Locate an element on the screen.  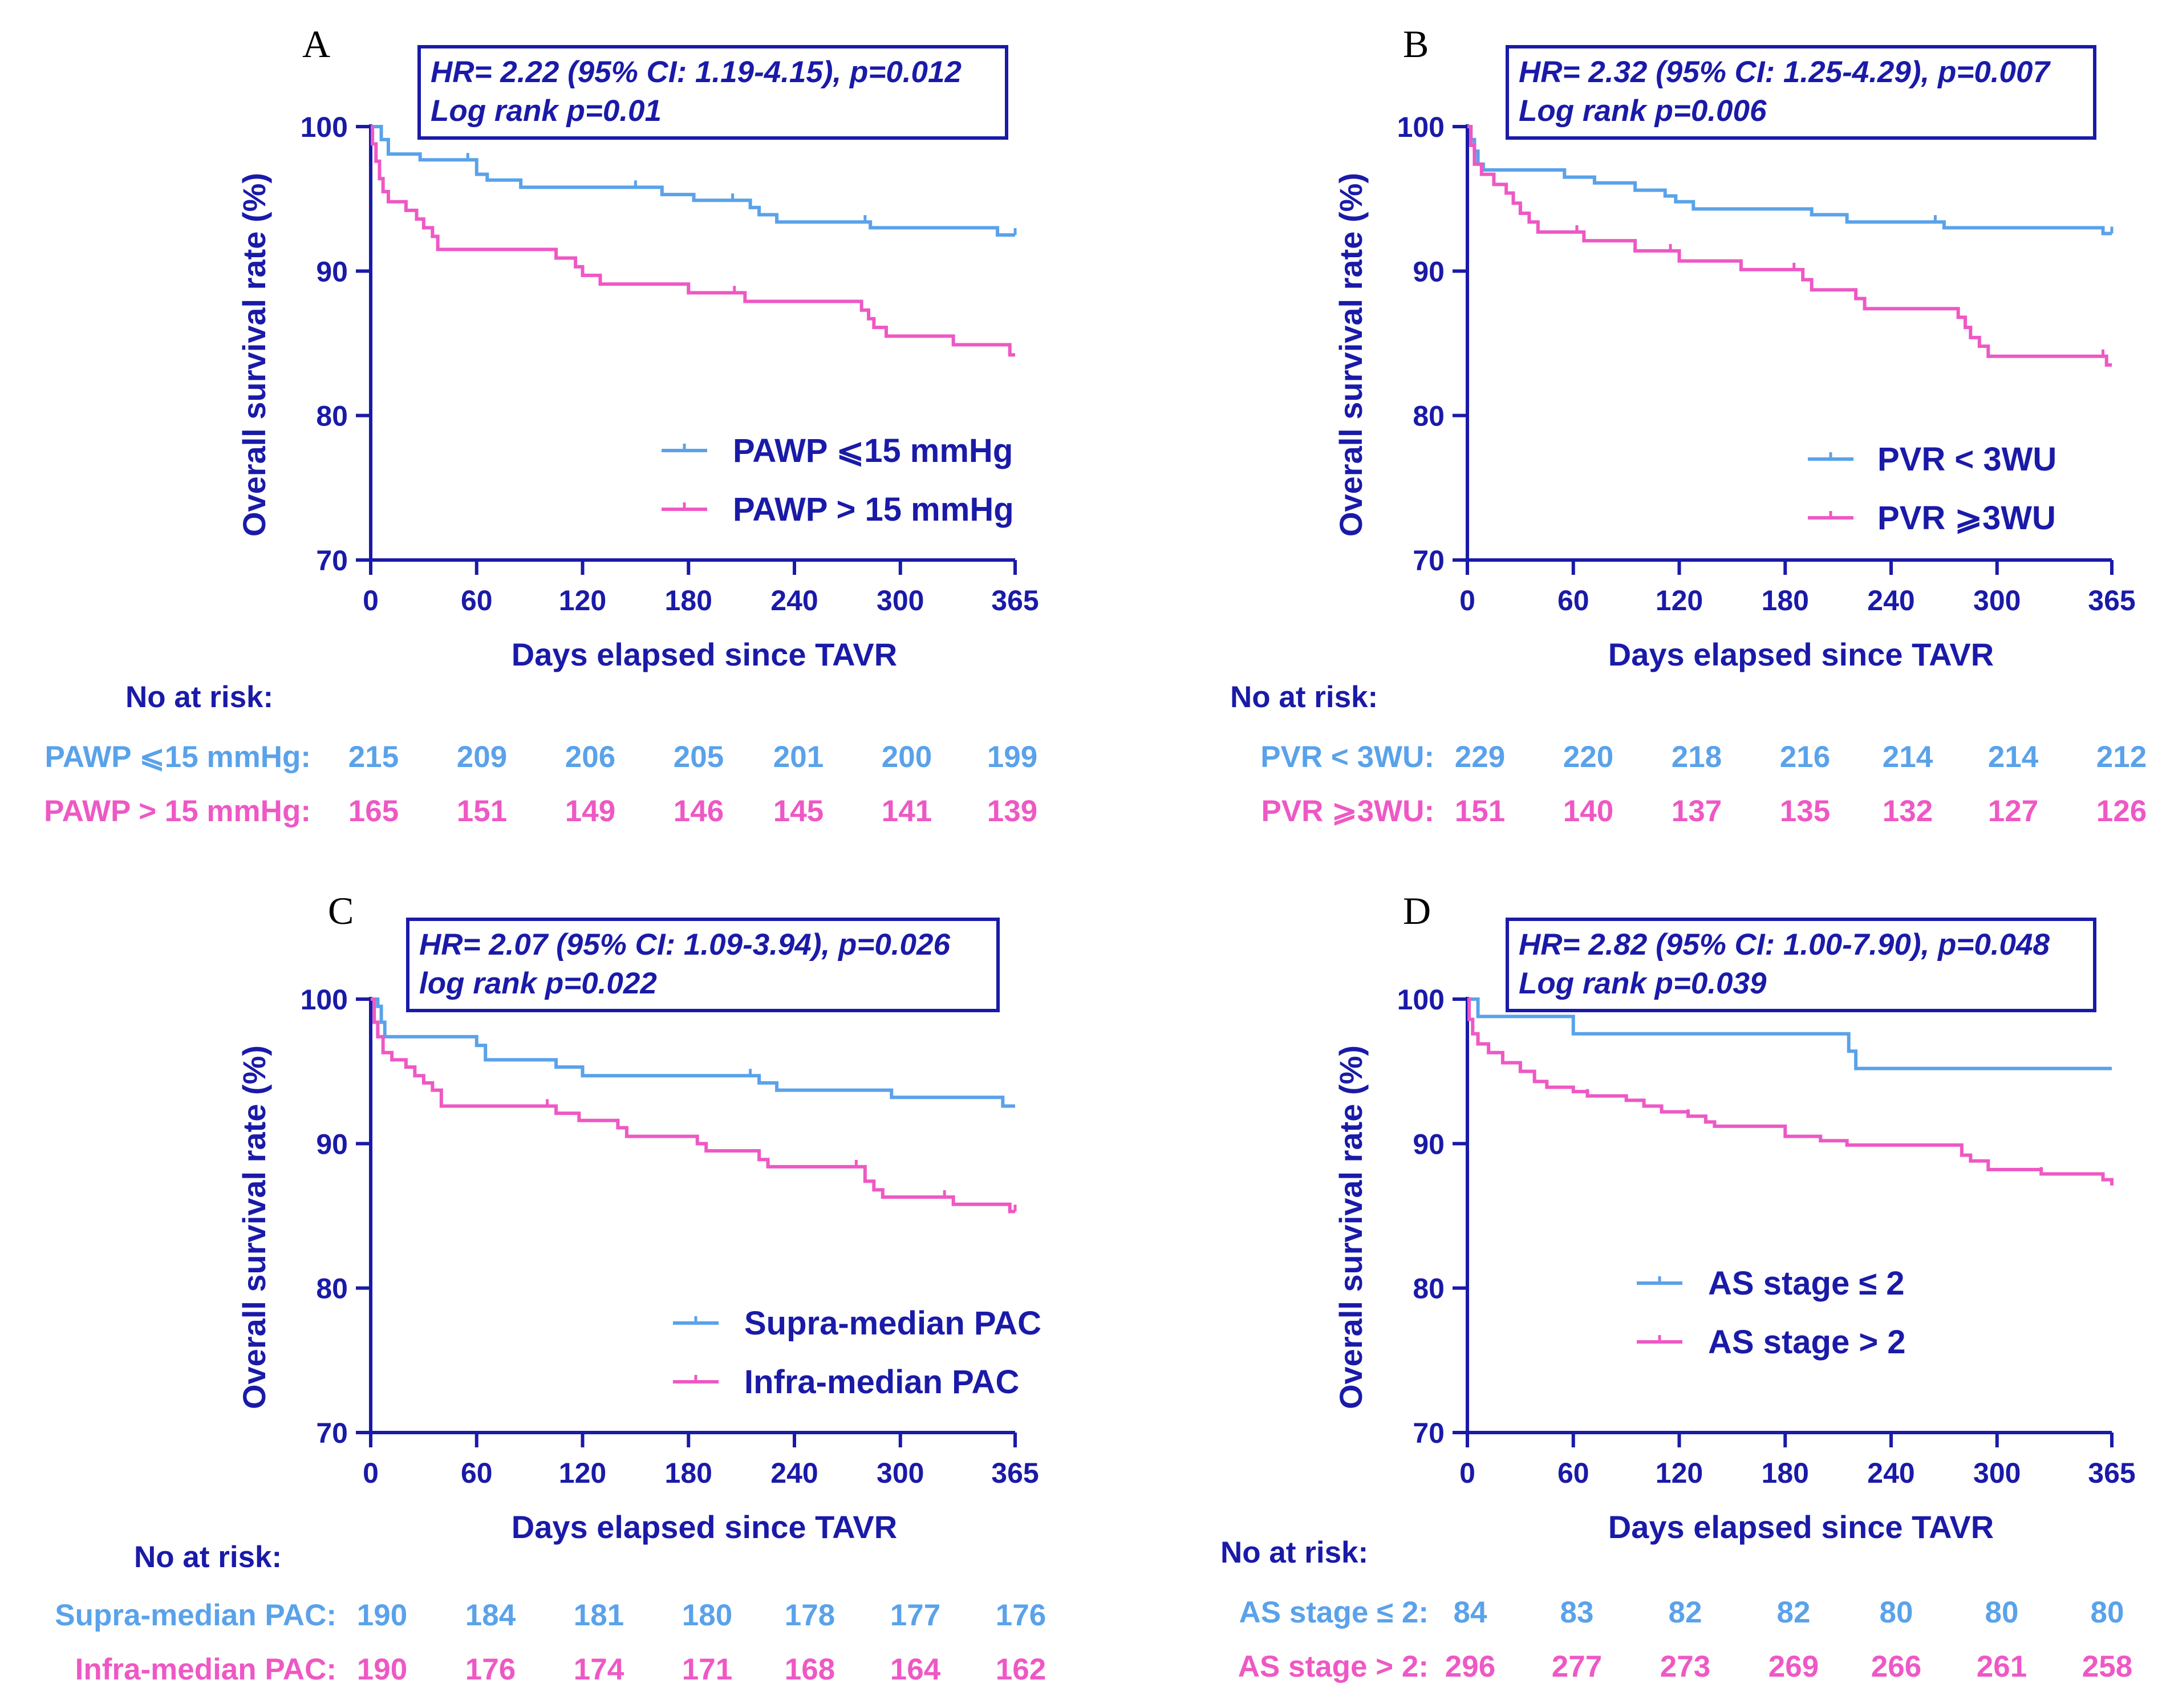
panel-letter: A is located at coordinates (316, 44).